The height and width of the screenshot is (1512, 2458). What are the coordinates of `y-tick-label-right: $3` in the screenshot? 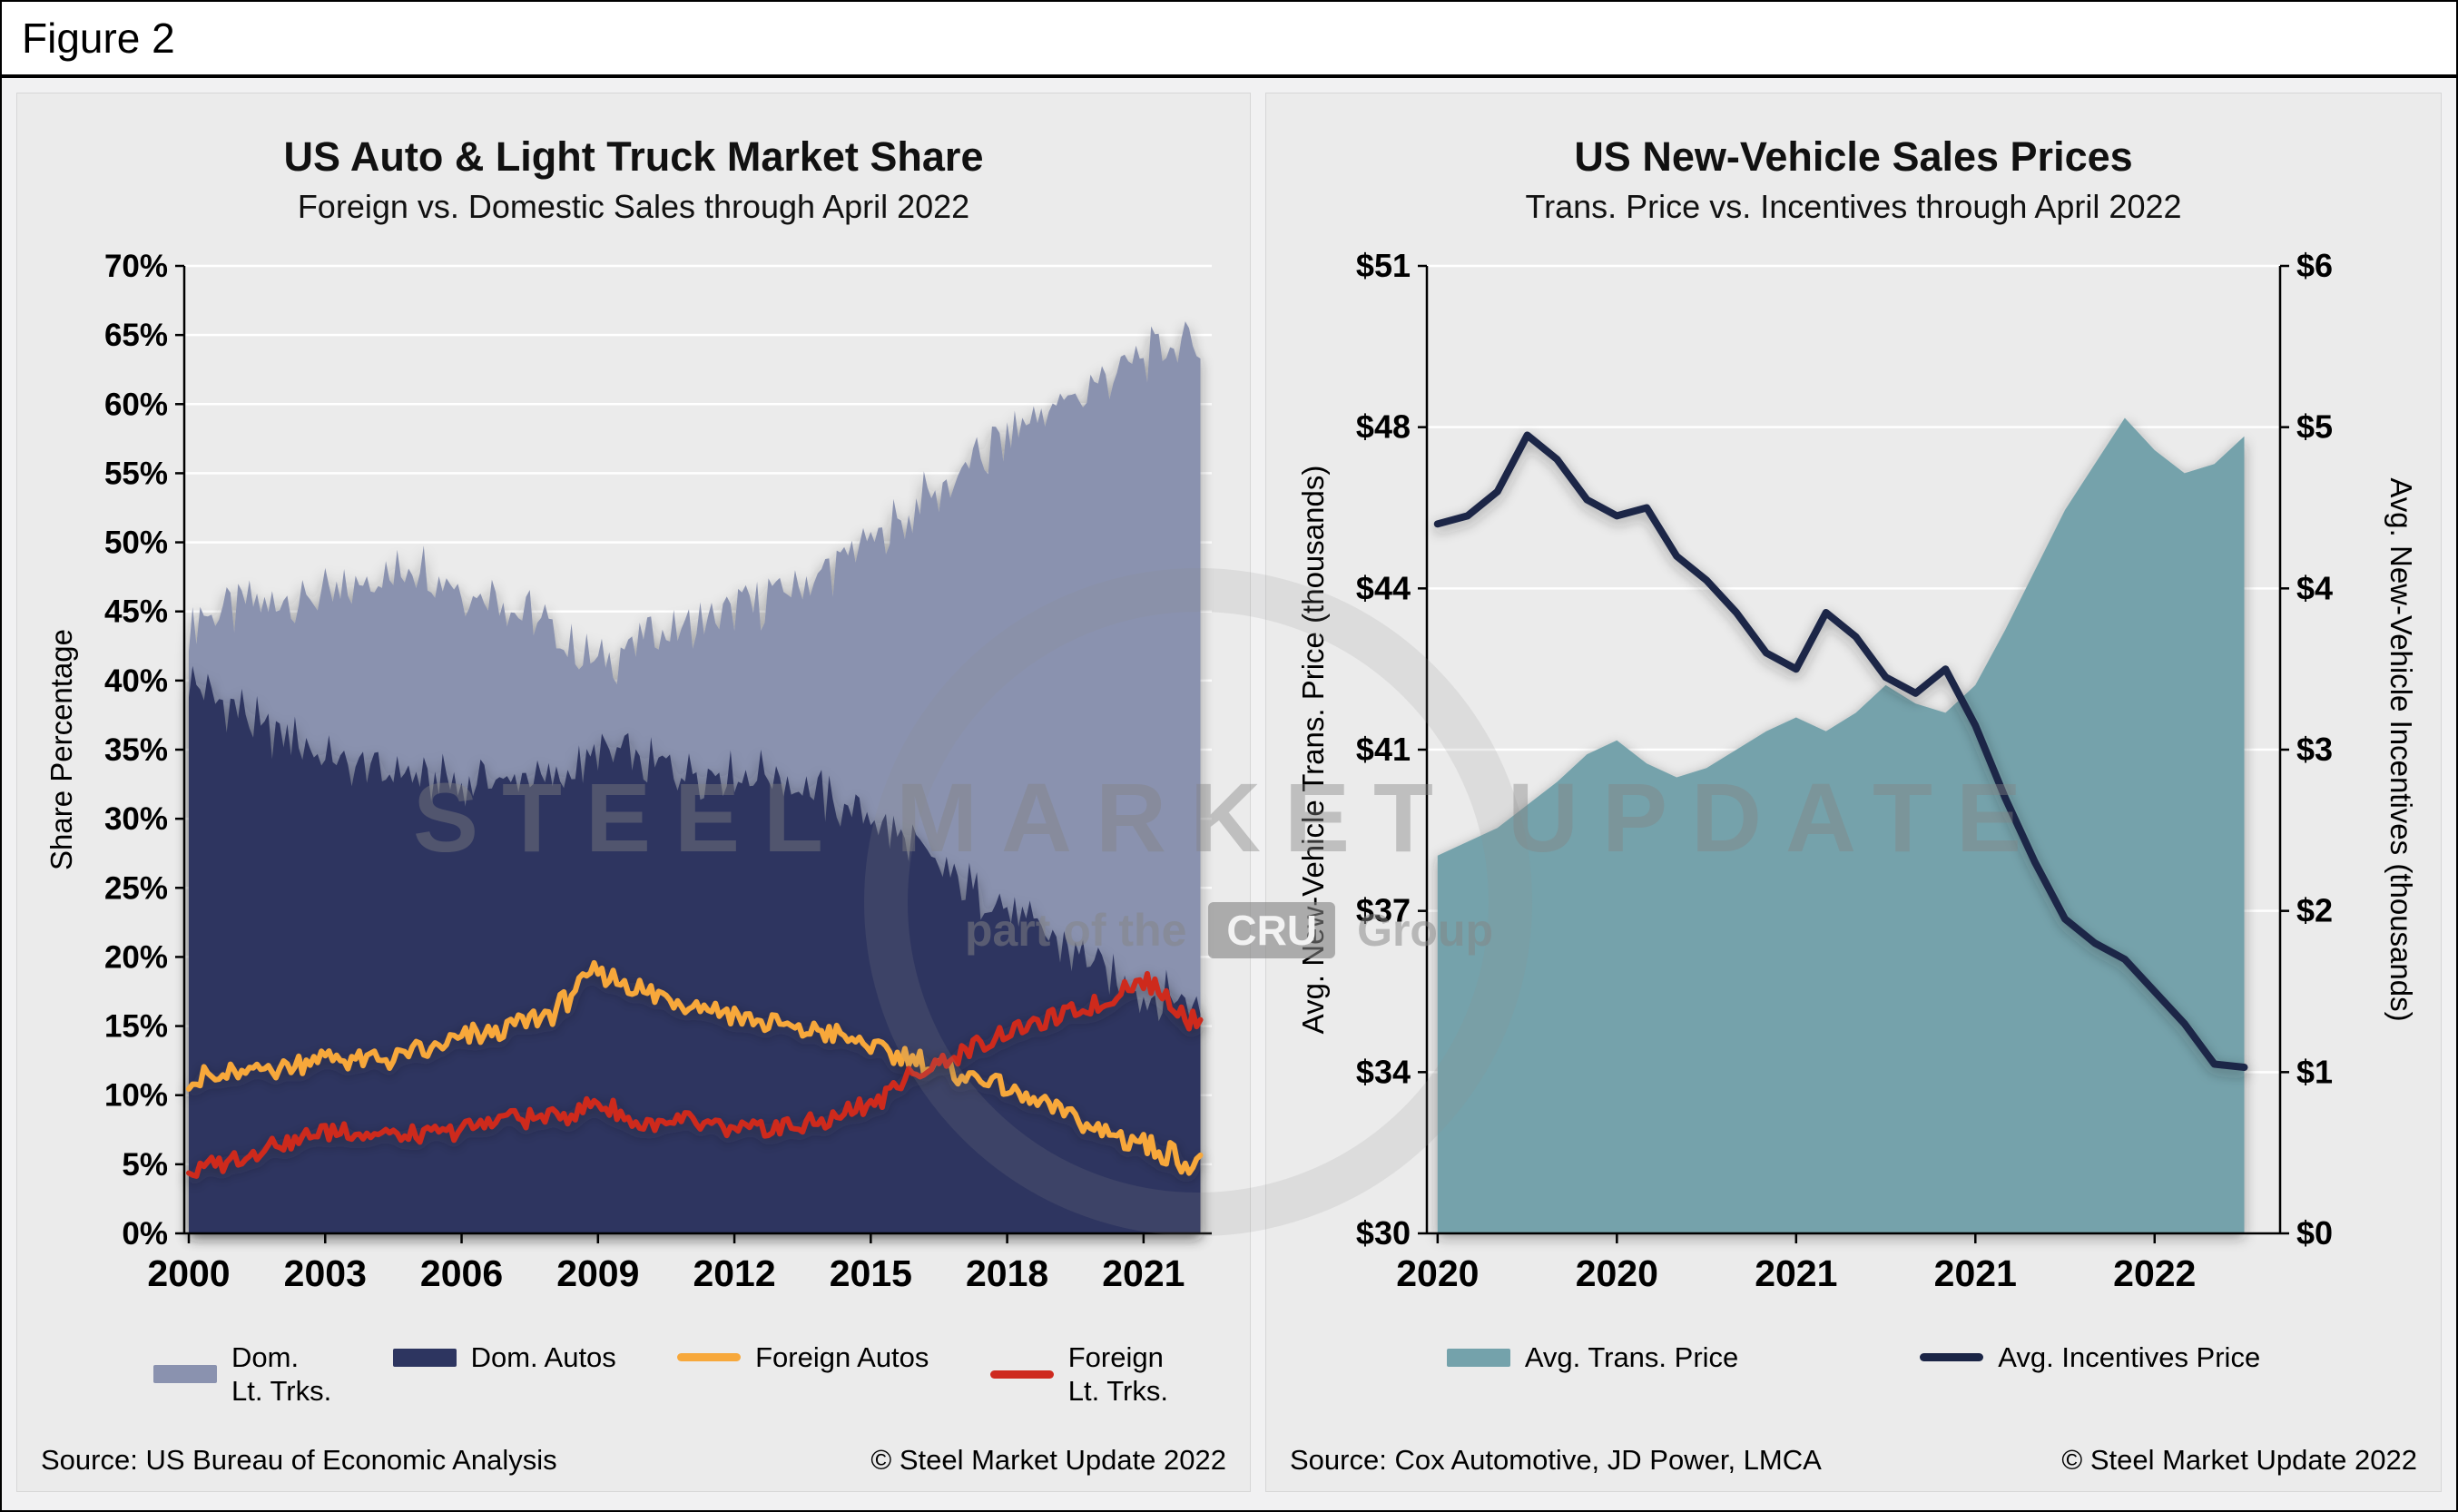 It's located at (2315, 749).